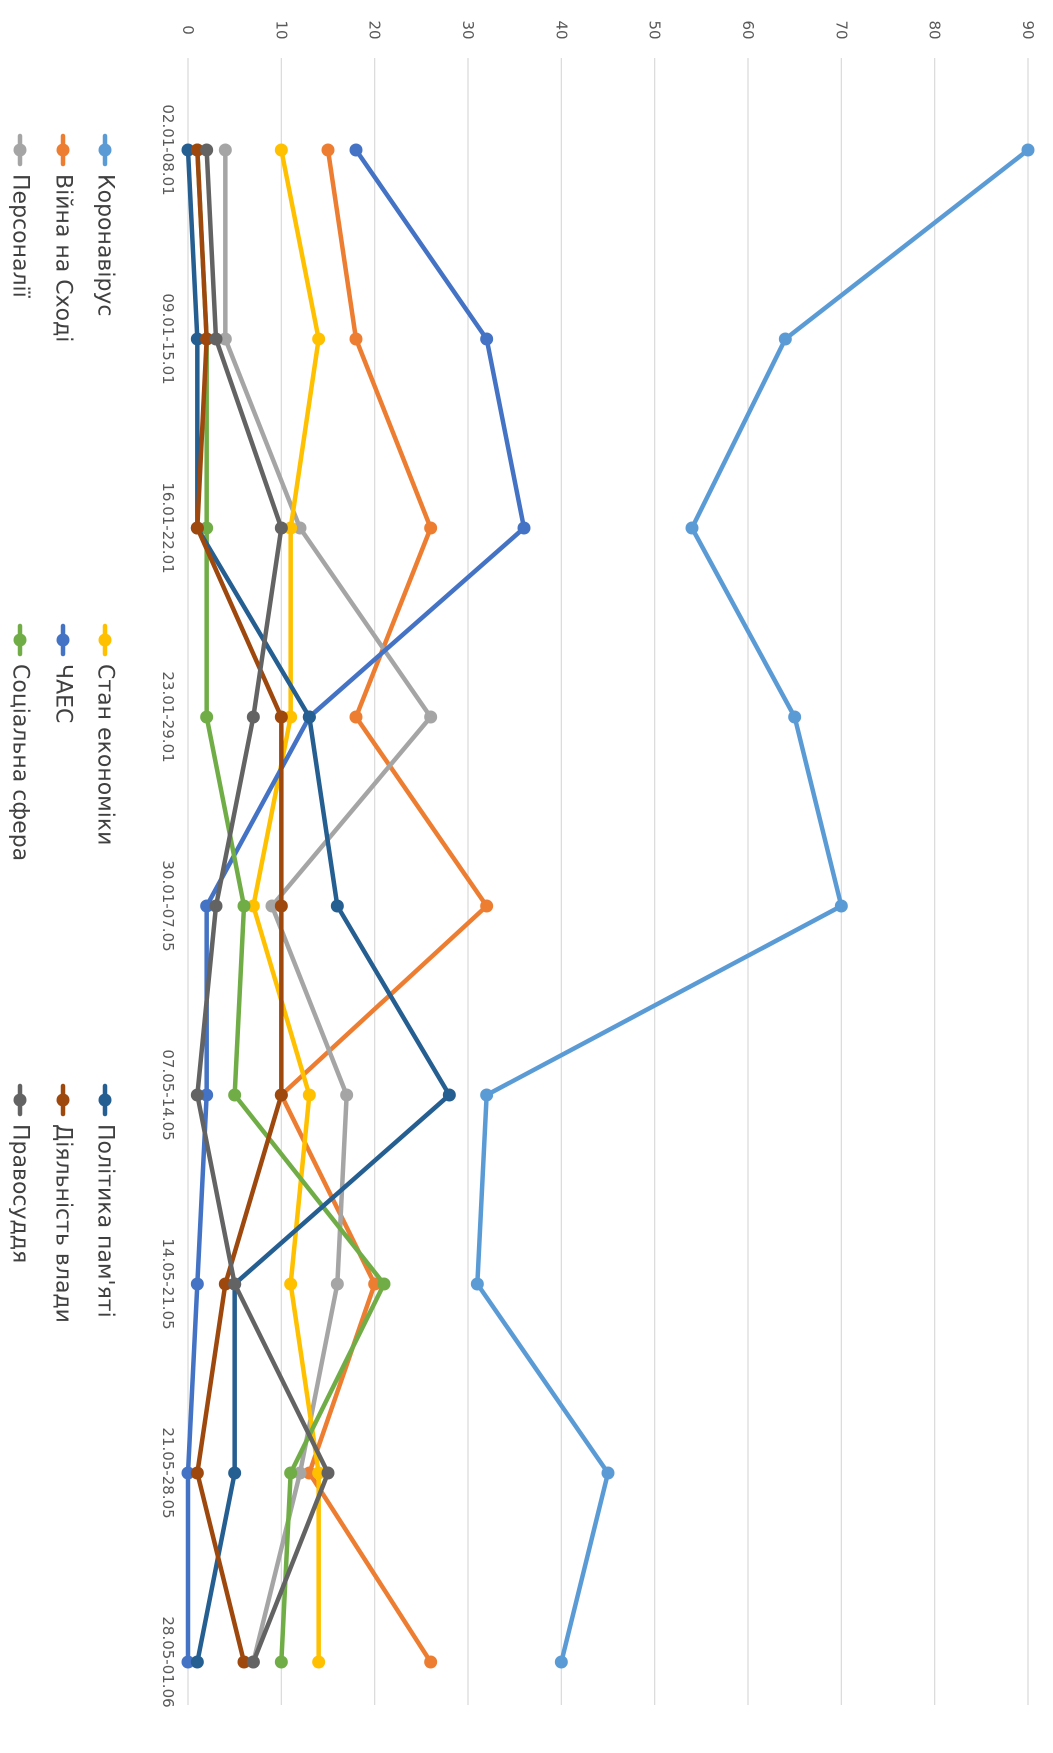  What do you see at coordinates (20, 762) in the screenshot?
I see `legend-label: Соціальна сфера` at bounding box center [20, 762].